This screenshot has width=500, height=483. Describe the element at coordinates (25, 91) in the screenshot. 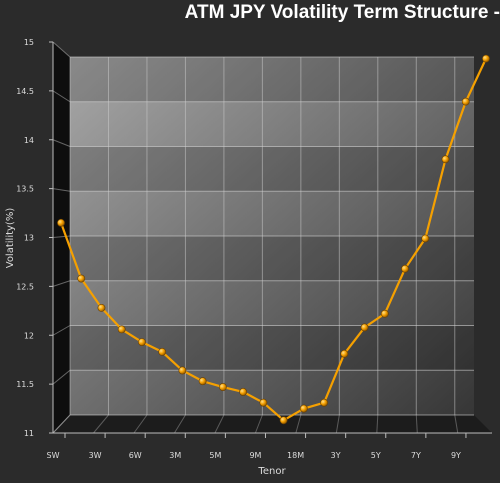

I see `y-tick-label: 14.5` at that location.